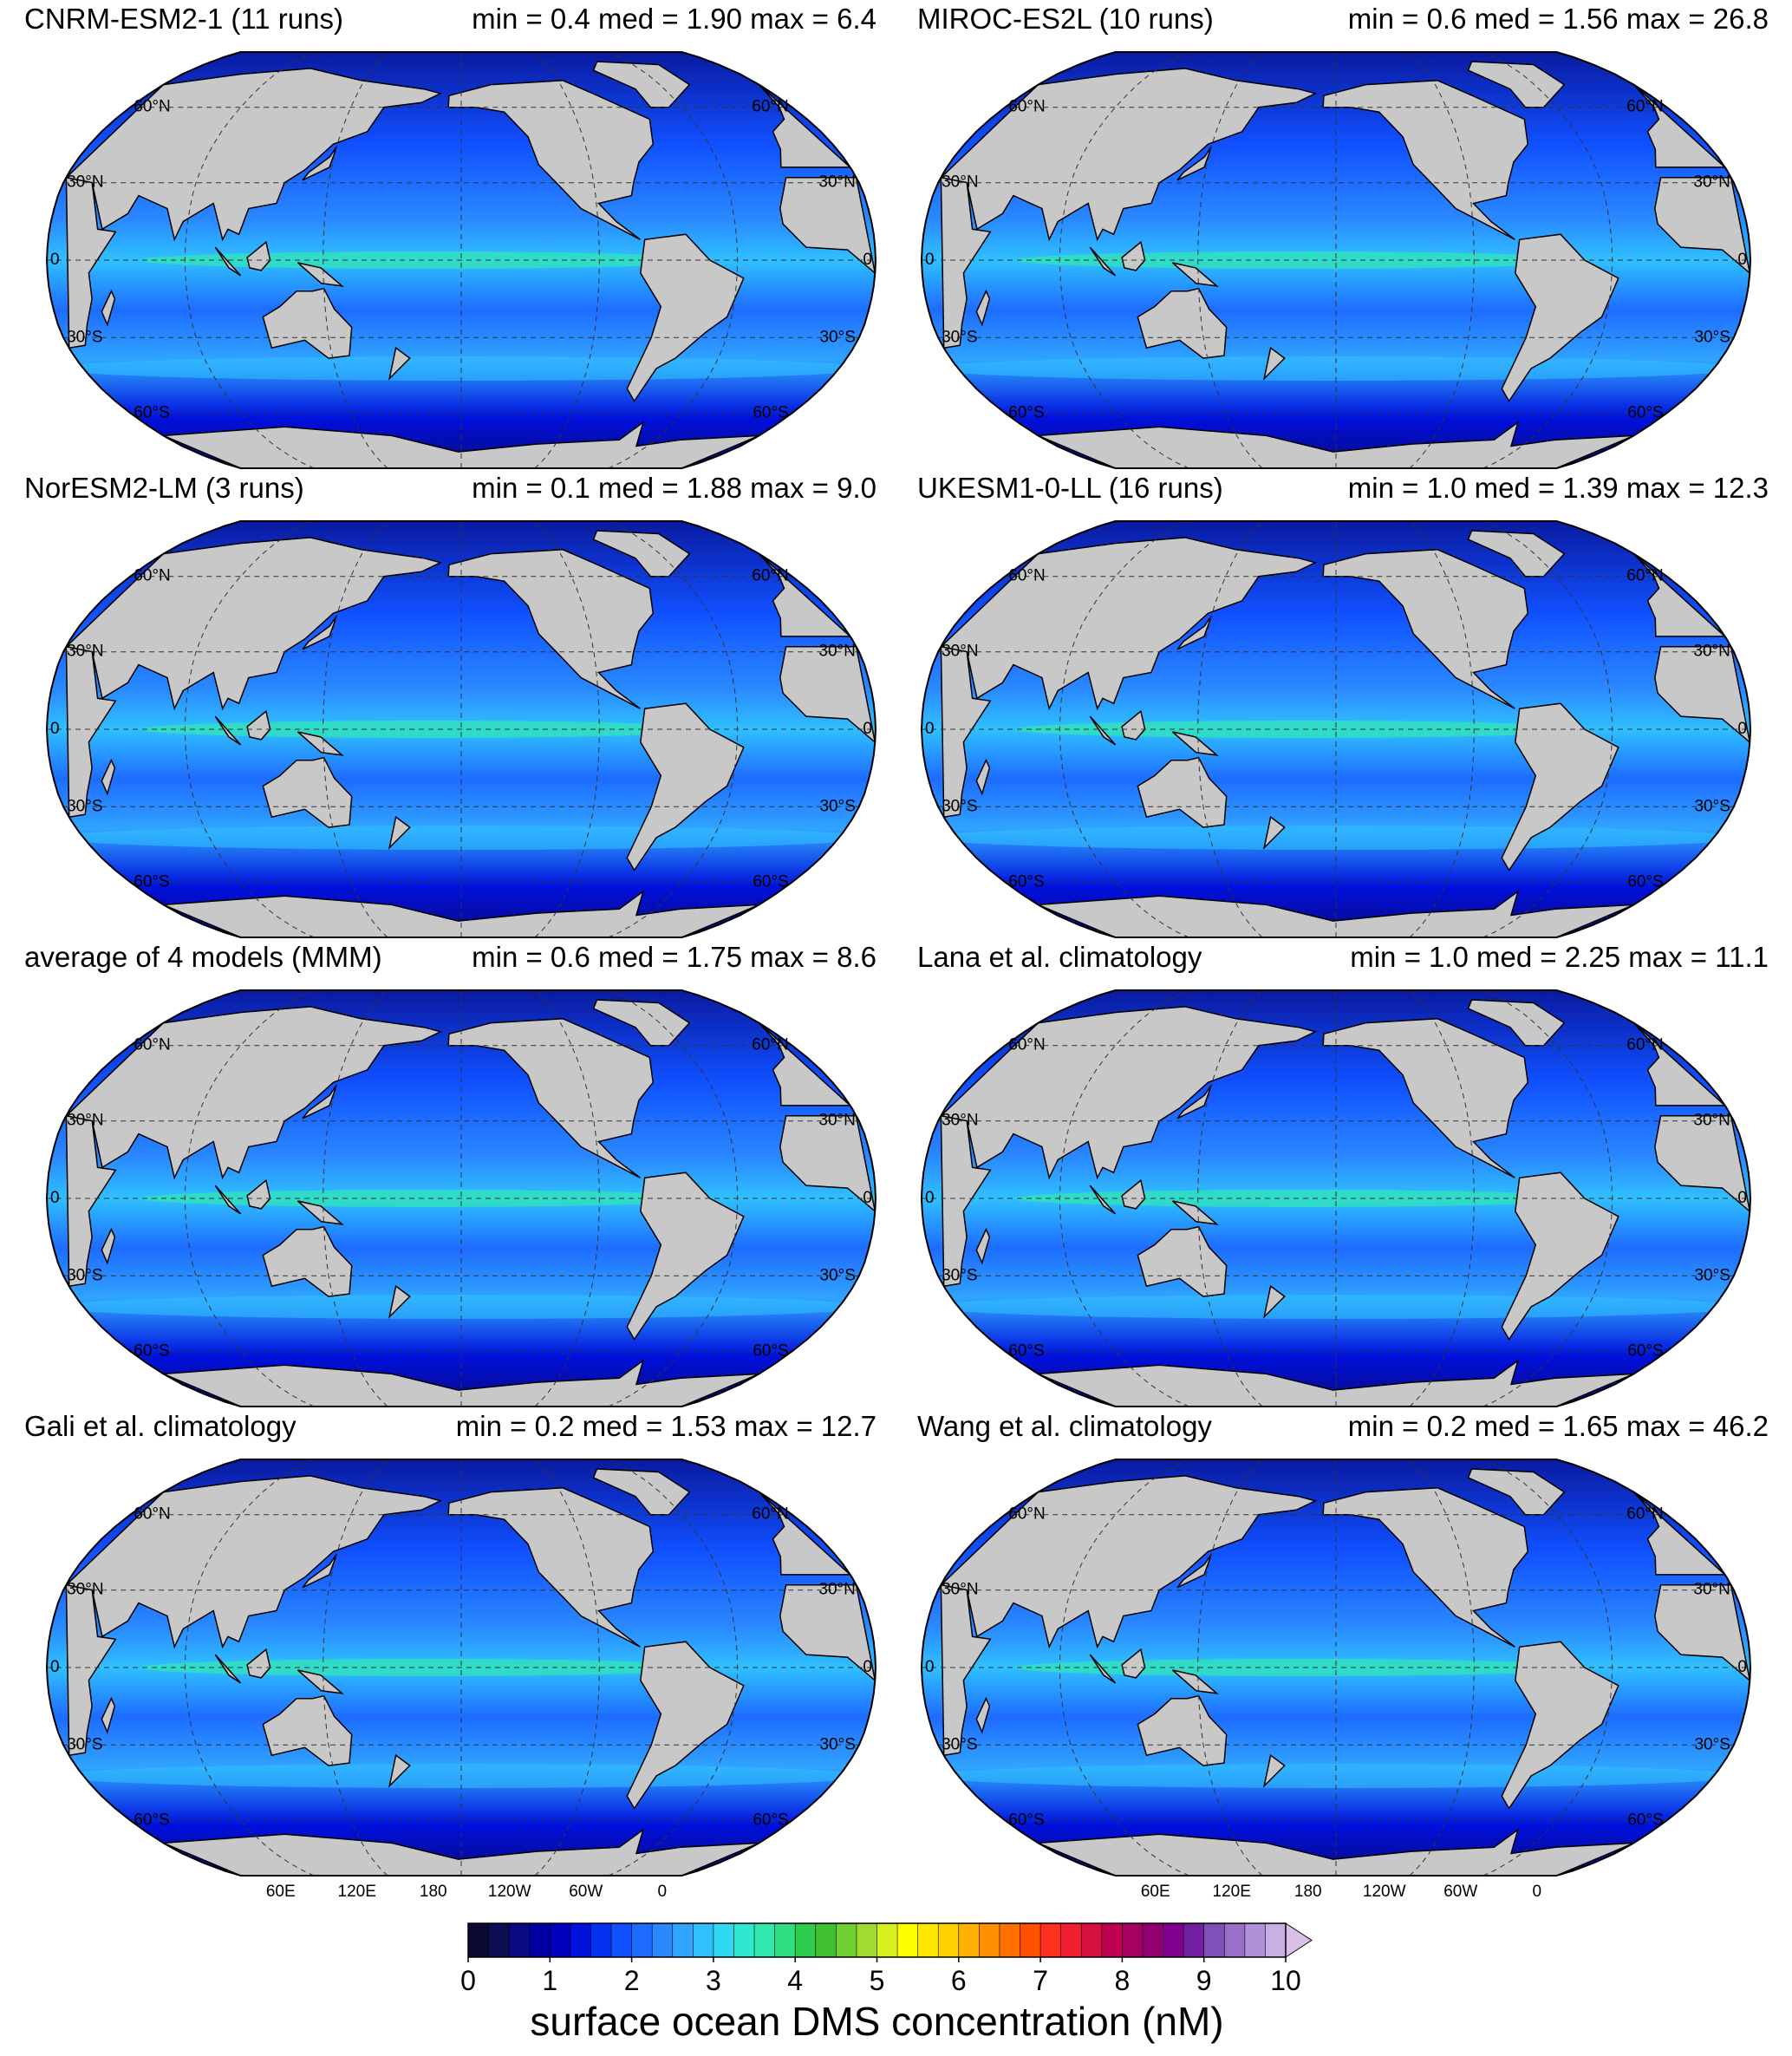  I want to click on panel-title: NorESM2-LM (3 runs), so click(164, 488).